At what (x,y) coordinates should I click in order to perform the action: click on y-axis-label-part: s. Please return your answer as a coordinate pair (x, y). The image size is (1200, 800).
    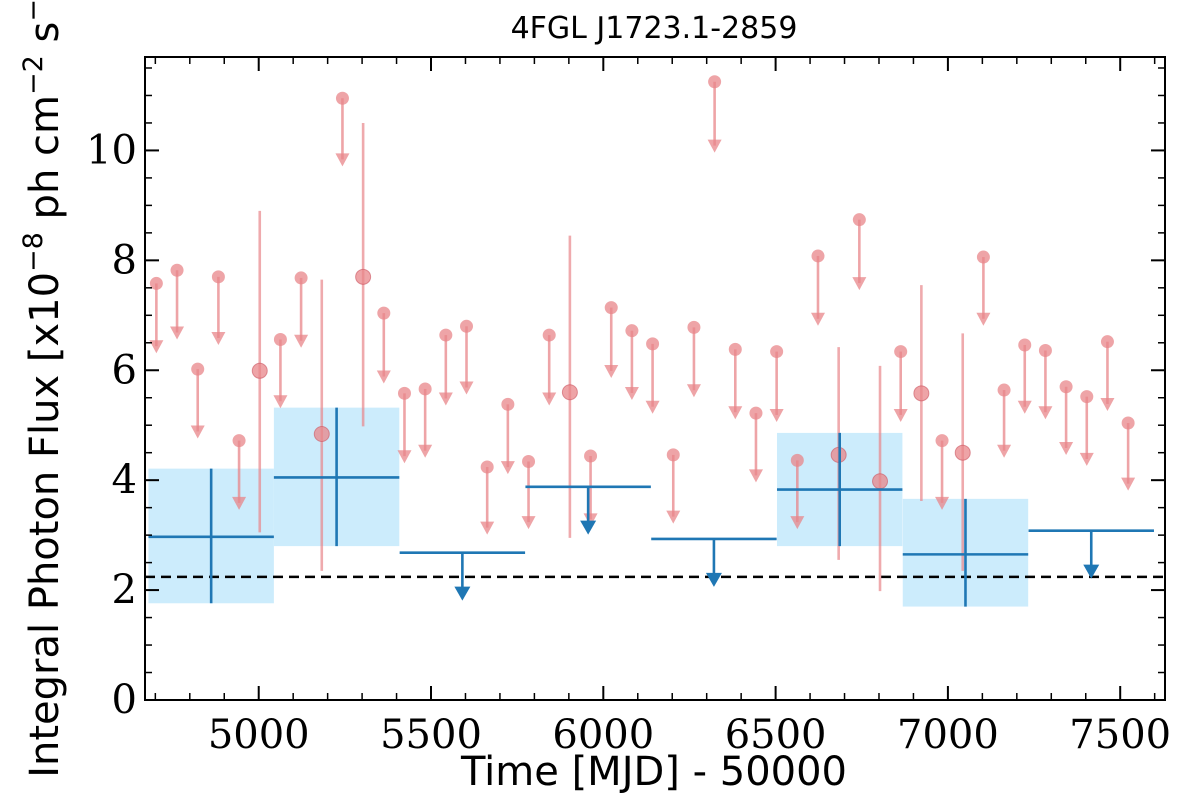
    Looking at the image, I should click on (45, 39).